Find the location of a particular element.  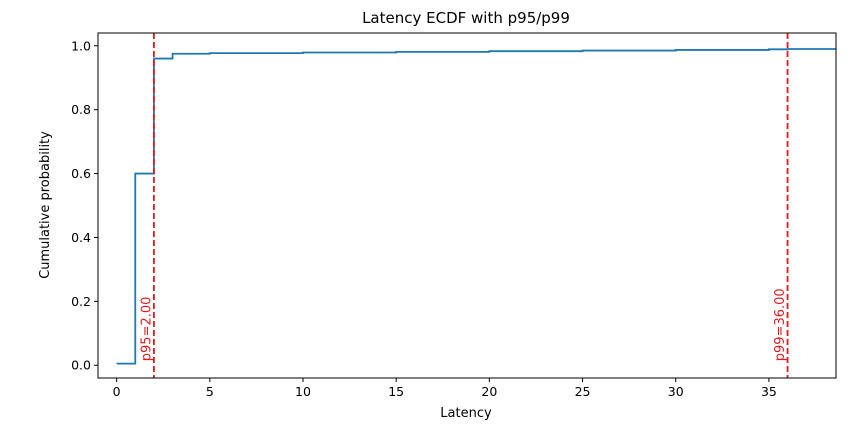

x-tick-label: 30 is located at coordinates (676, 391).